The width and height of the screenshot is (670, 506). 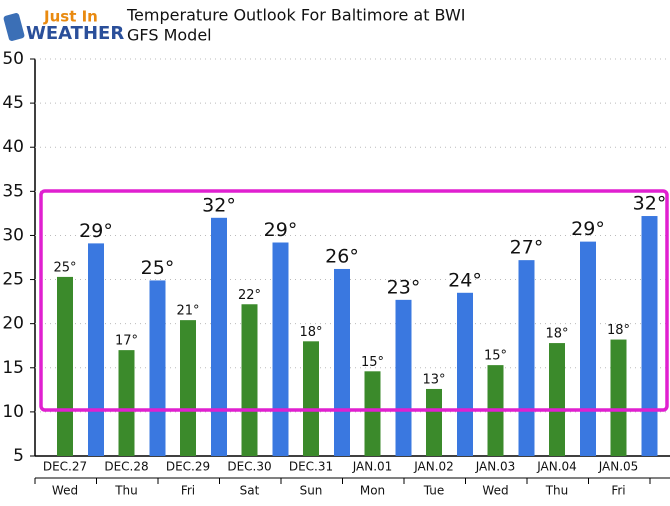 I want to click on y-tick-label: 50, so click(x=13, y=59).